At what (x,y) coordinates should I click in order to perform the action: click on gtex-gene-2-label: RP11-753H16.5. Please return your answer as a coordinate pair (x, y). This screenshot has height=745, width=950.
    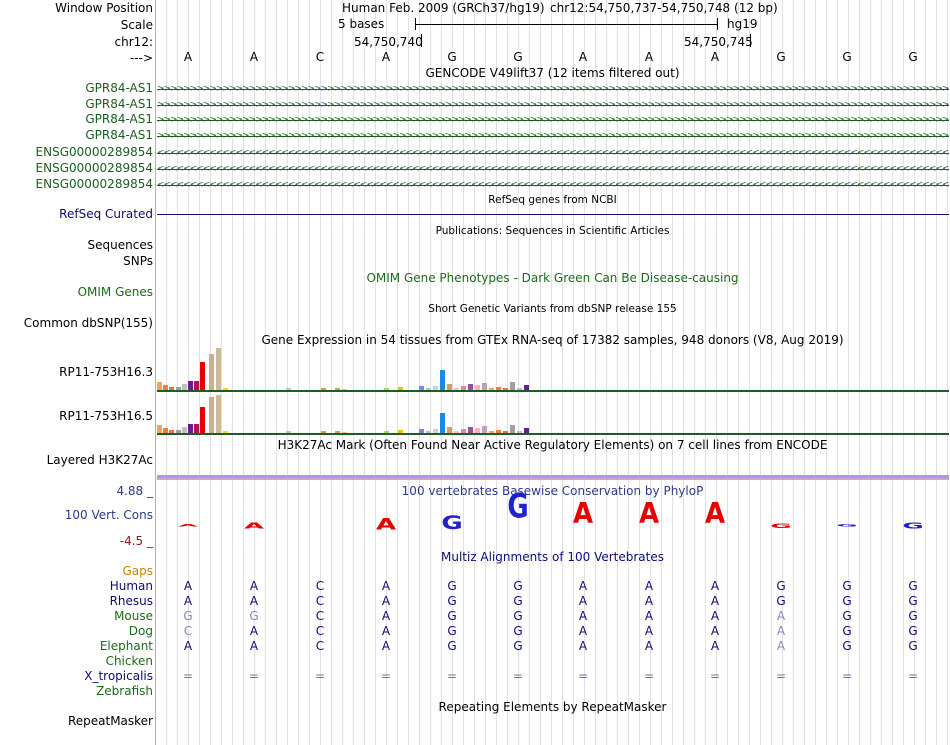
    Looking at the image, I should click on (106, 416).